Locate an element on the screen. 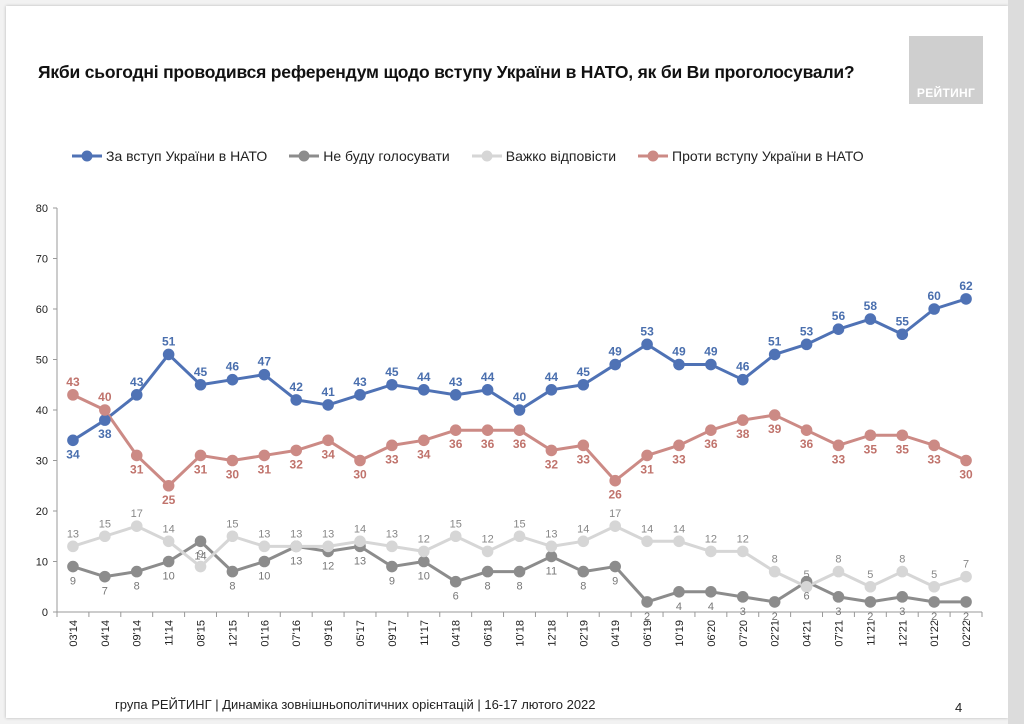 The image size is (1024, 724). x-tick-label: 05'17 is located at coordinates (361, 633).